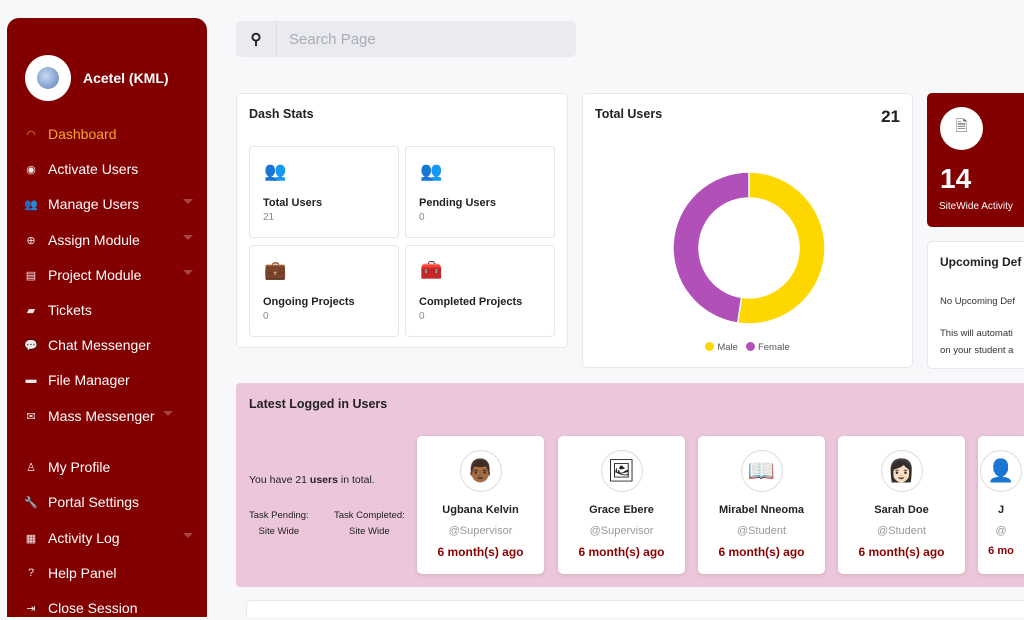 The image size is (1024, 620). Describe the element at coordinates (1001, 551) in the screenshot. I see `user-last-login: 6 mo` at that location.